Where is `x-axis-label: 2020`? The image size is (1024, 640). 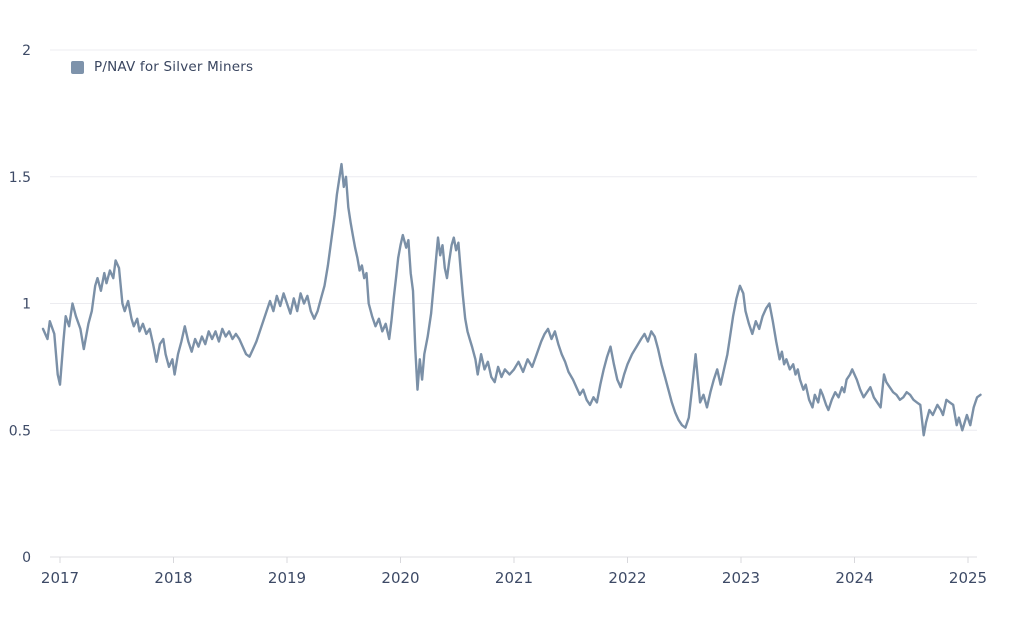 x-axis-label: 2020 is located at coordinates (400, 578).